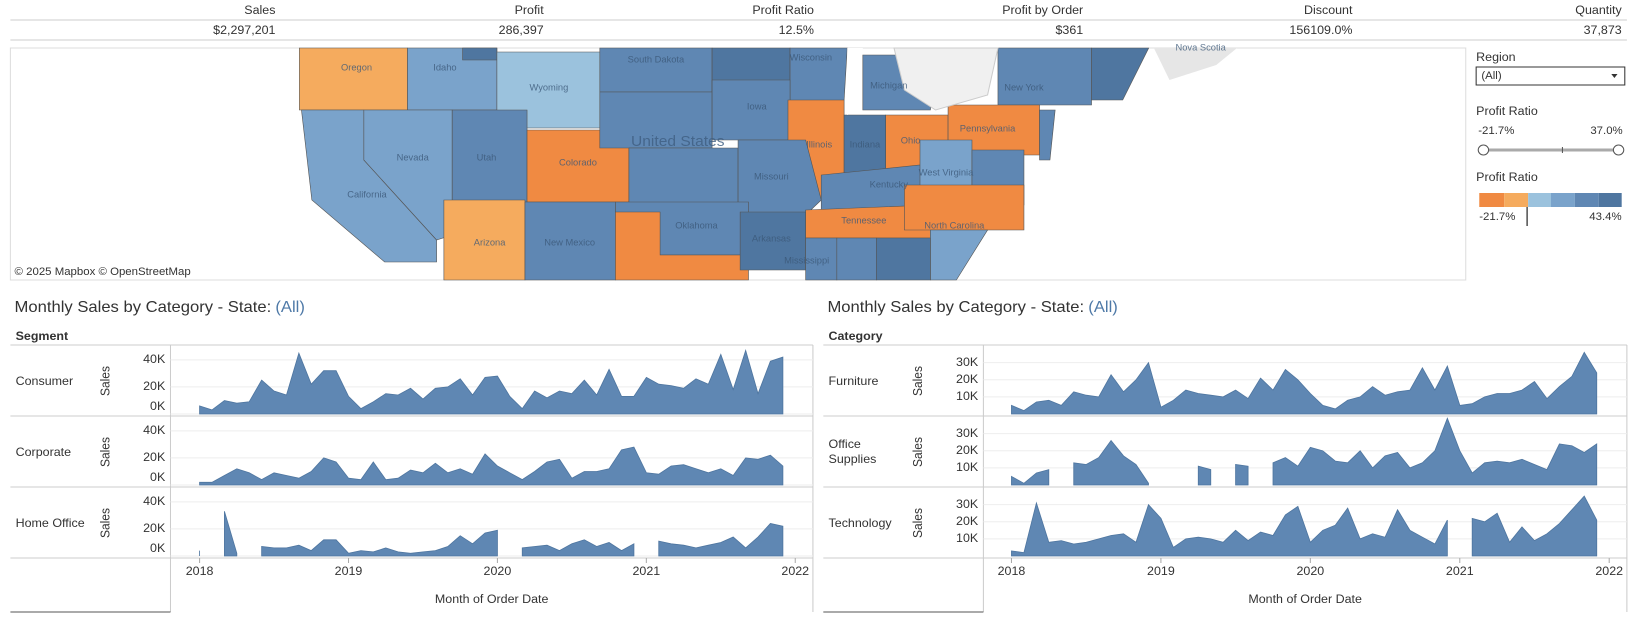 The image size is (1630, 643). What do you see at coordinates (578, 163) in the screenshot?
I see `map-label: Colorado` at bounding box center [578, 163].